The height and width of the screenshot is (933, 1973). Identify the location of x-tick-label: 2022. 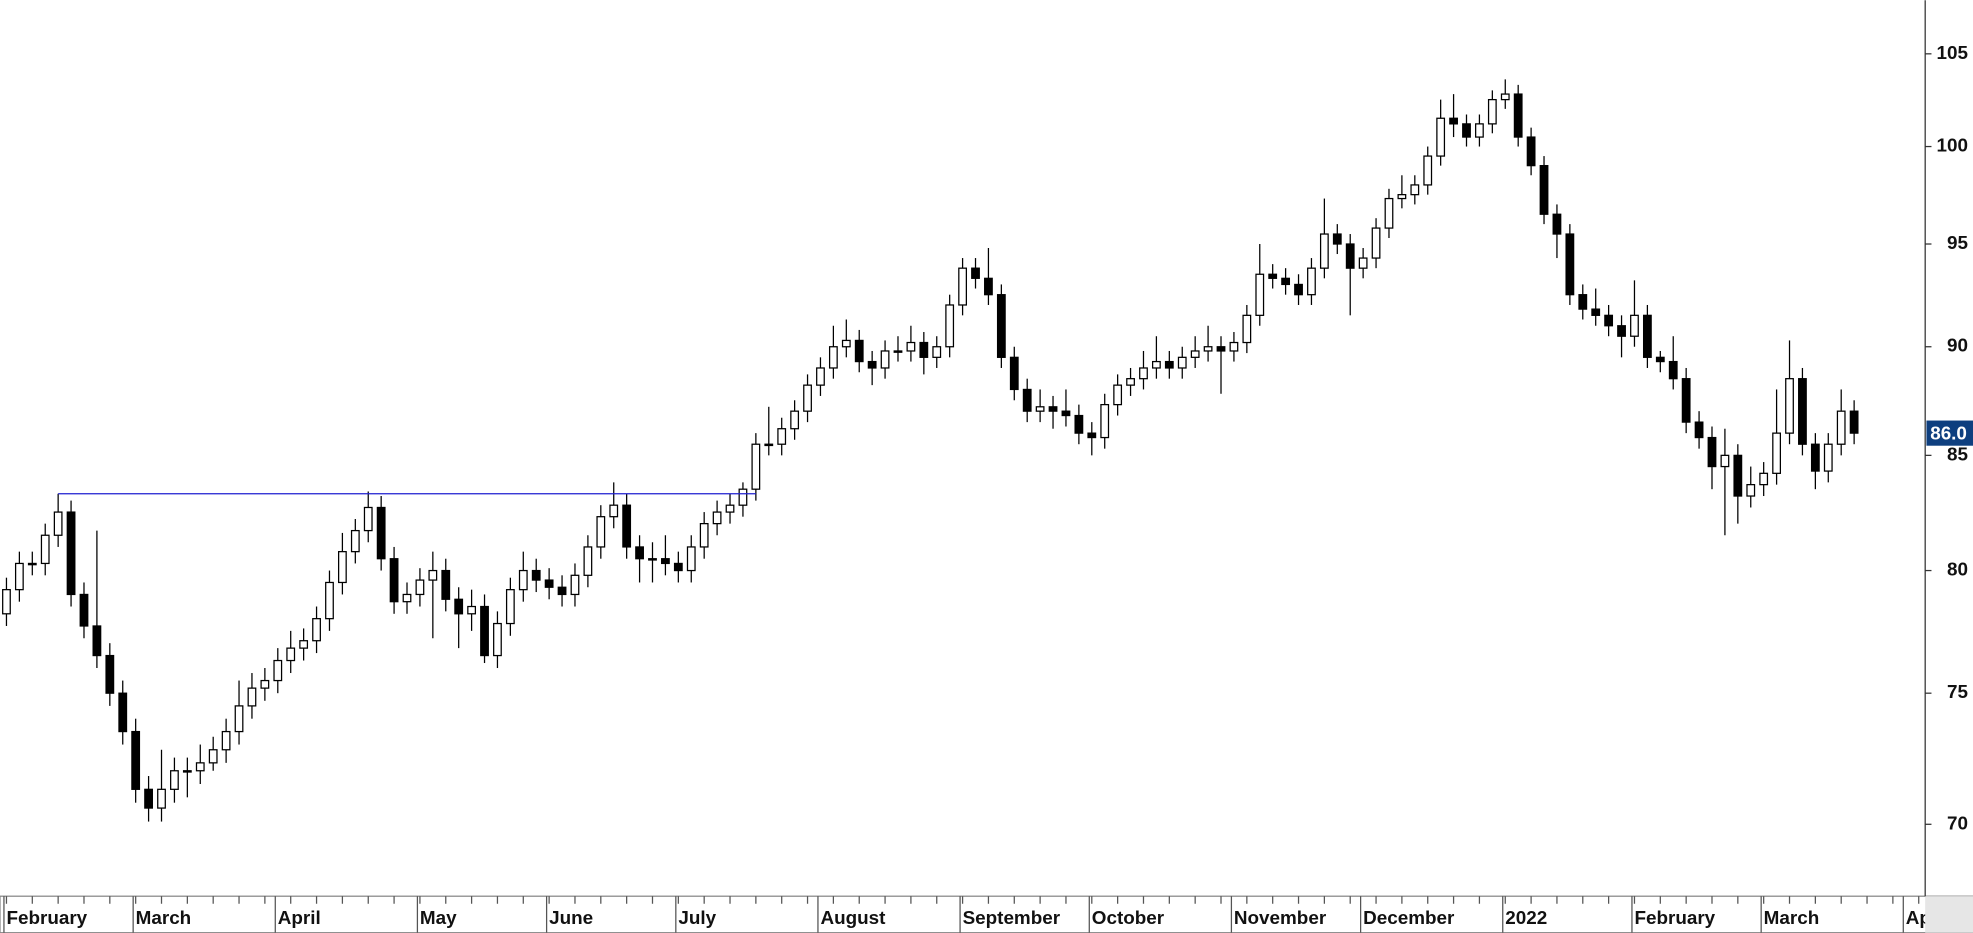
(1526, 917).